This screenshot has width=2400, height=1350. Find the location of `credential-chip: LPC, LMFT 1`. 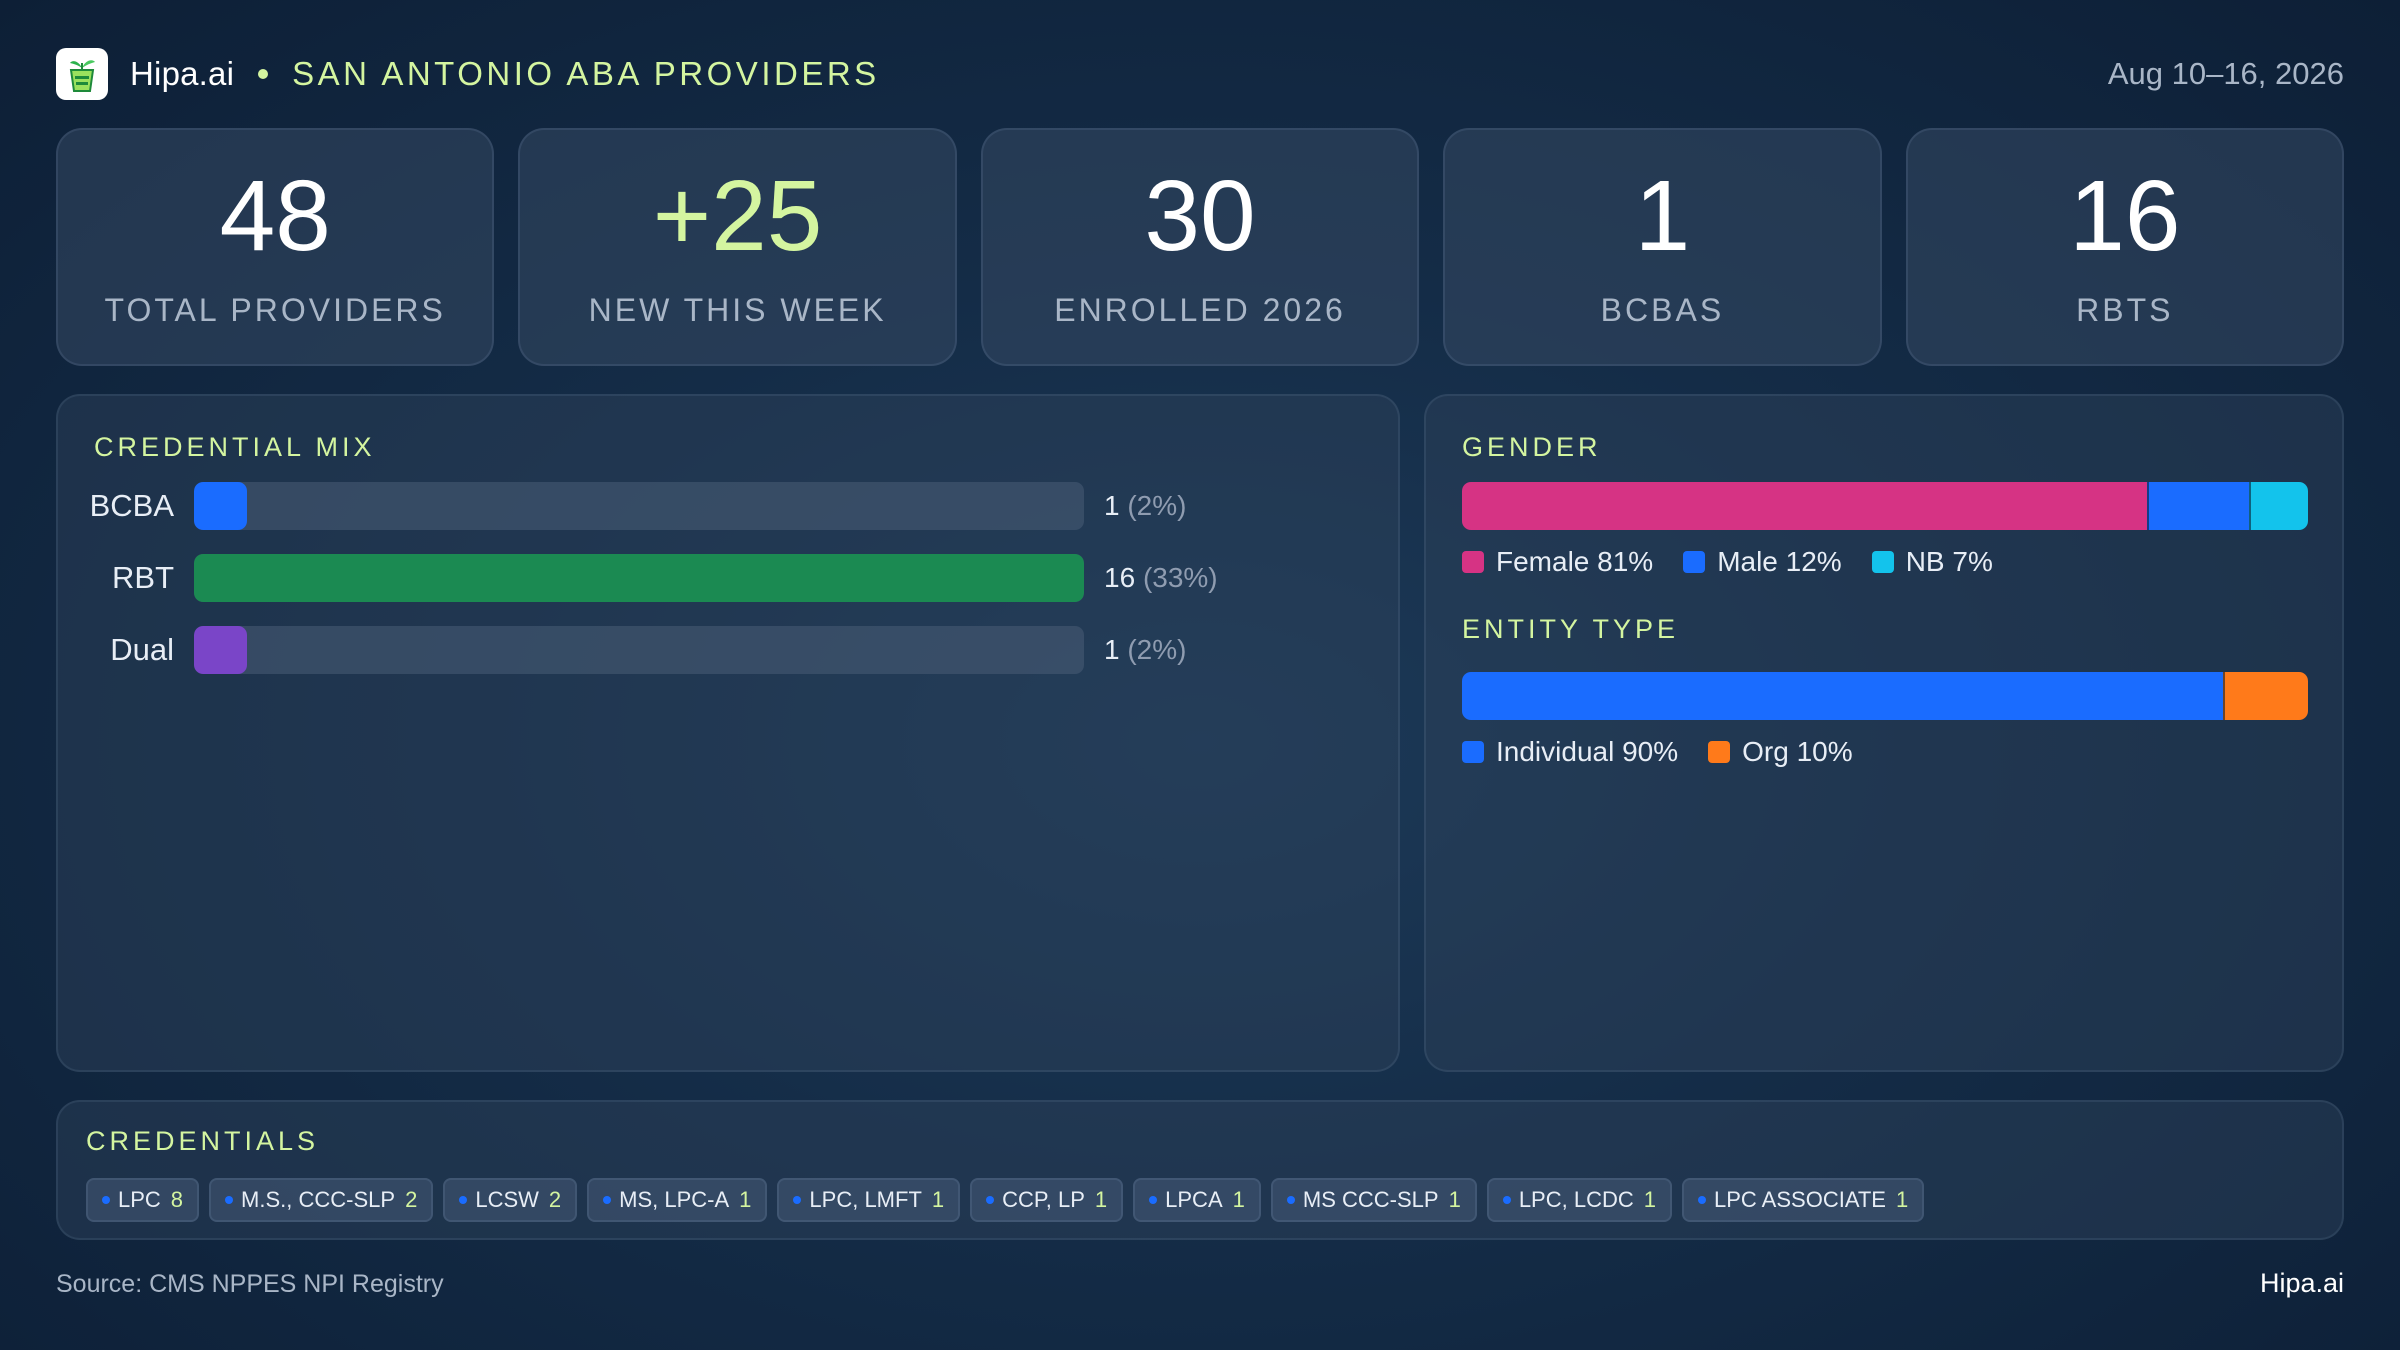

credential-chip: LPC, LMFT 1 is located at coordinates (869, 1200).